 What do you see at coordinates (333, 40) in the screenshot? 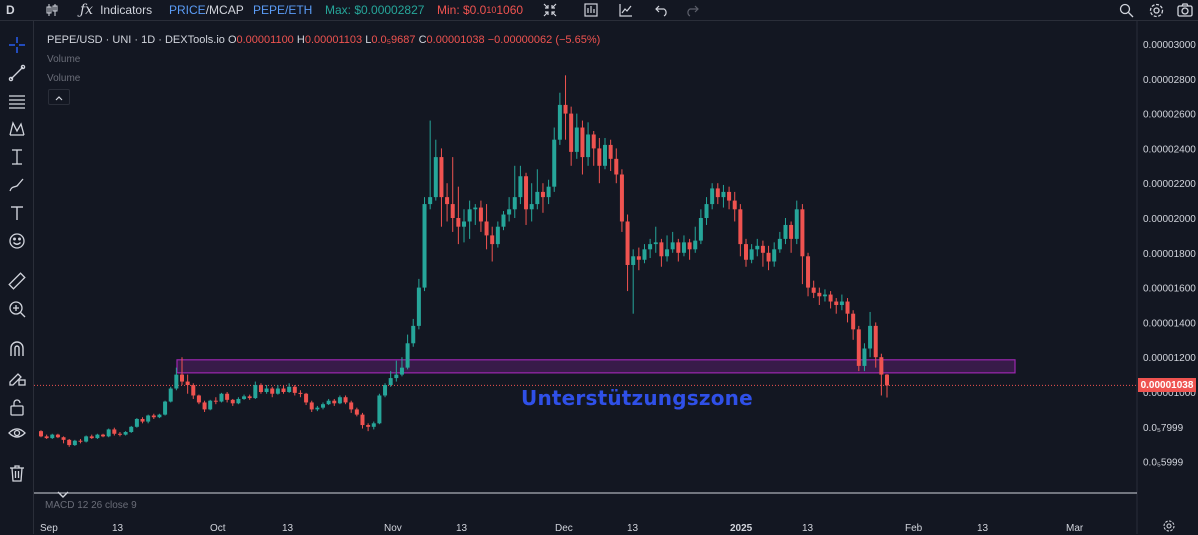
I see `high-value: 0.00001103` at bounding box center [333, 40].